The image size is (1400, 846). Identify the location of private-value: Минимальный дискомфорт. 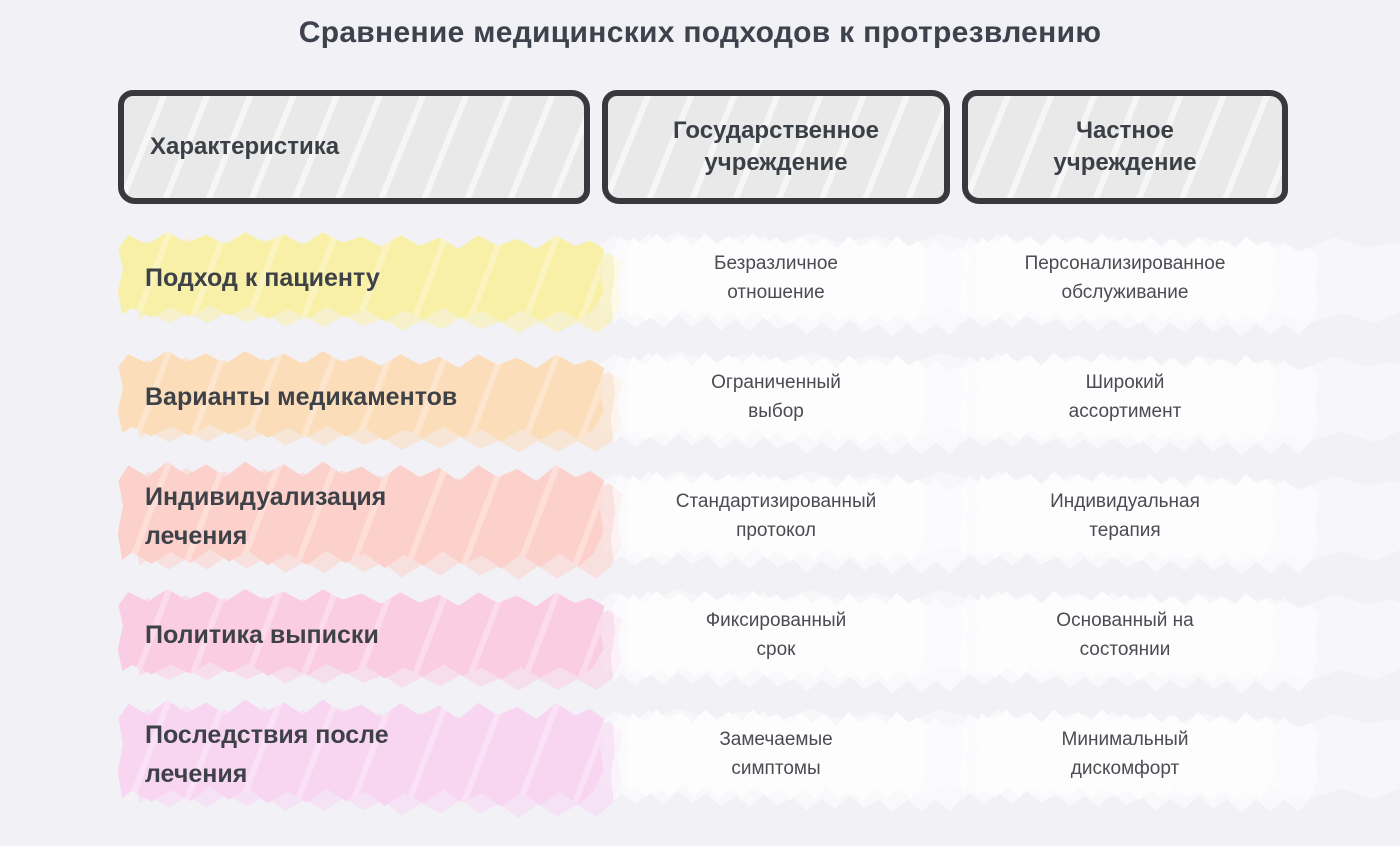
(1125, 754).